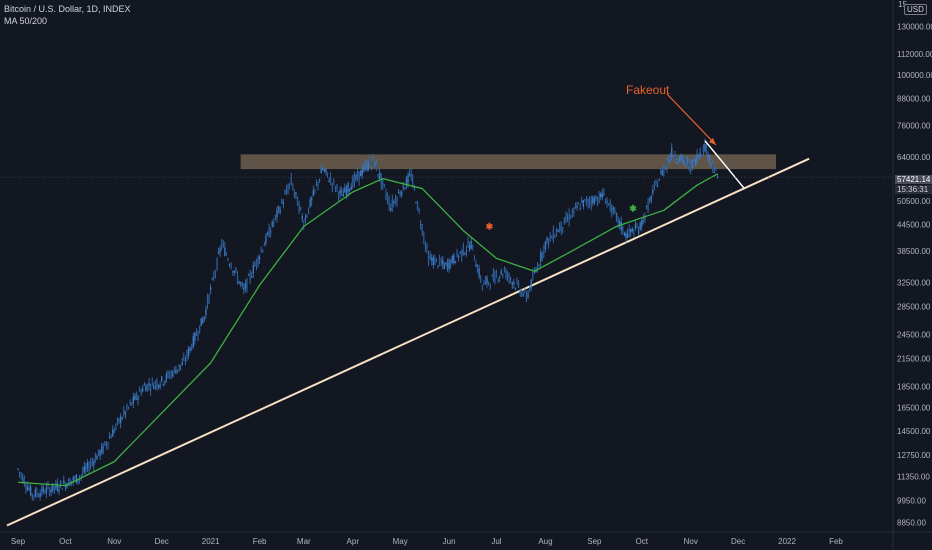  Describe the element at coordinates (915, 9) in the screenshot. I see `currency-badge: USD` at that location.